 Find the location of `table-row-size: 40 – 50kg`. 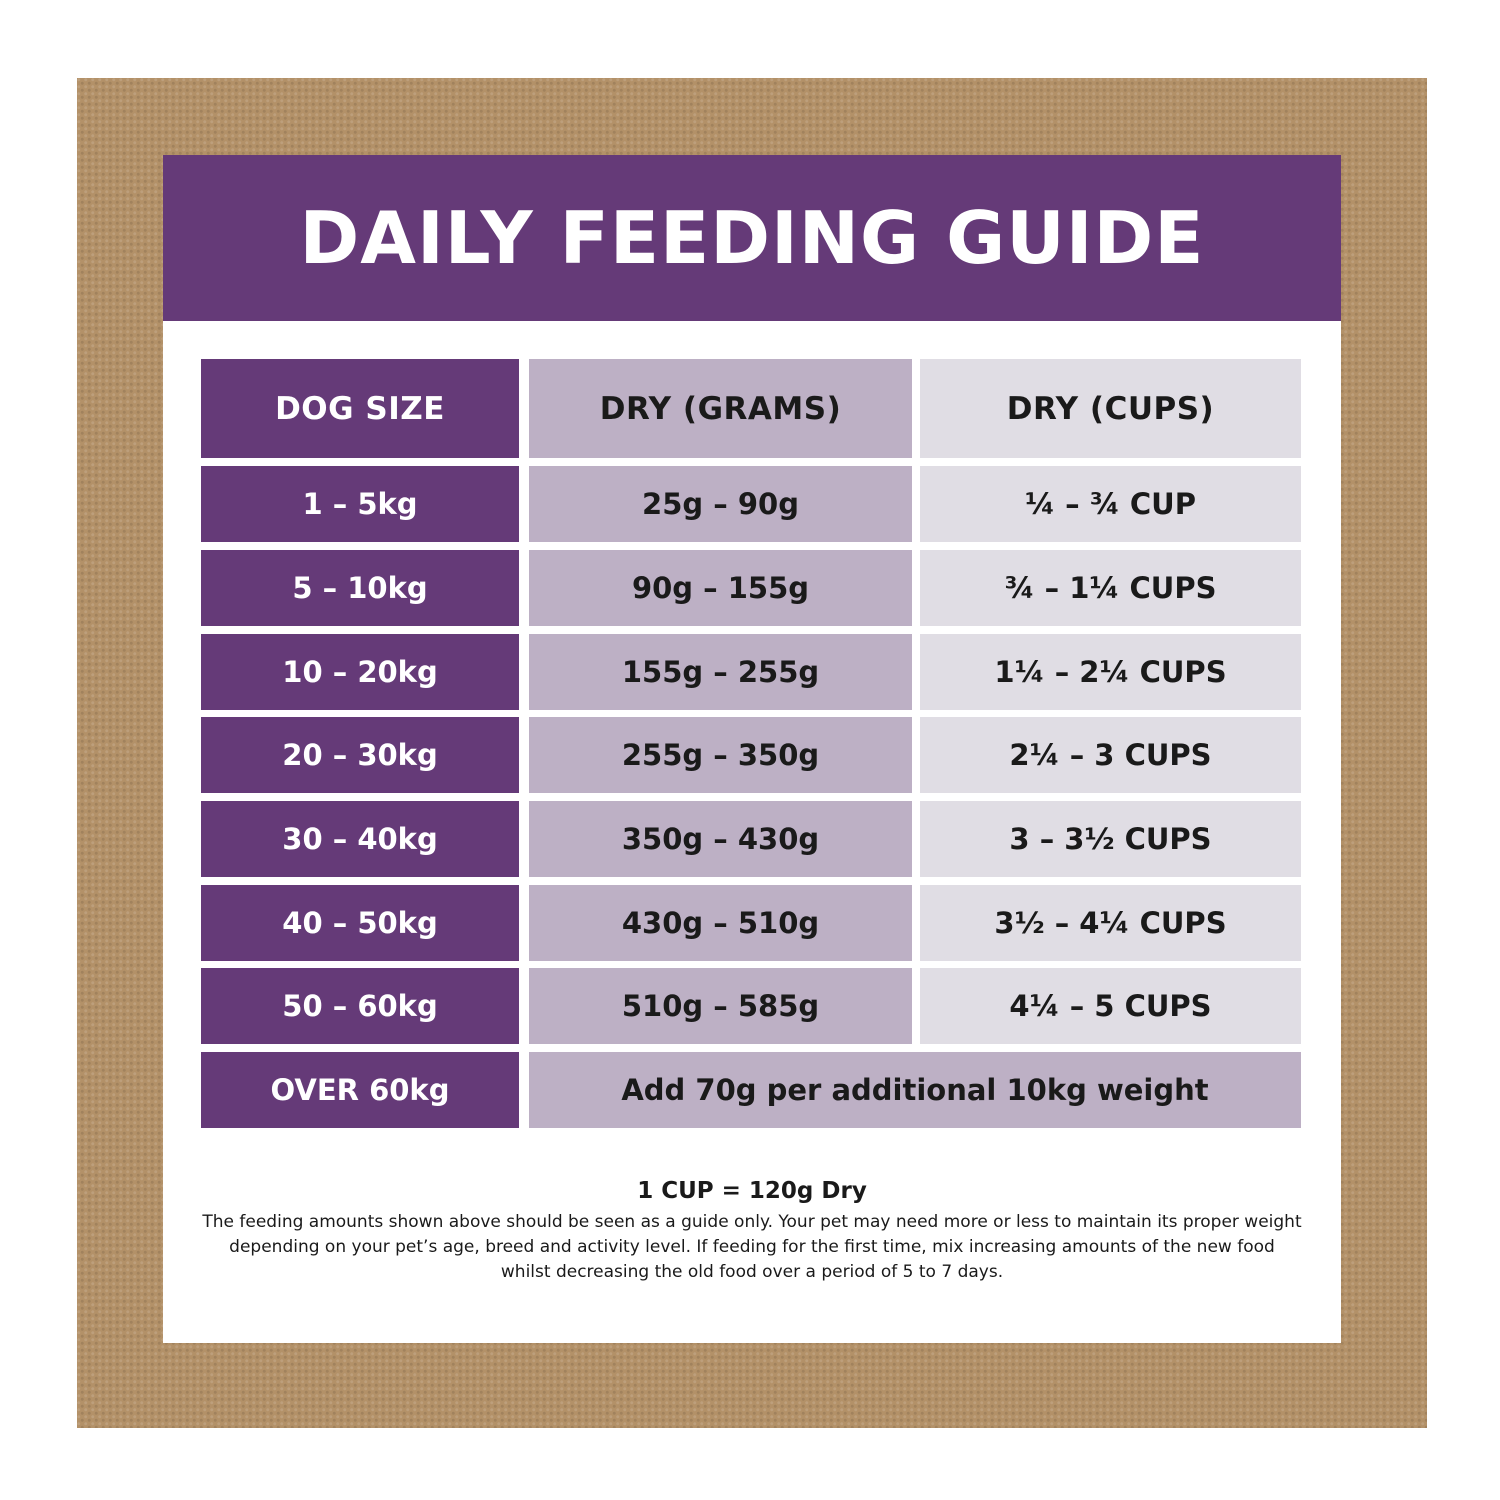

table-row-size: 40 – 50kg is located at coordinates (360, 923).